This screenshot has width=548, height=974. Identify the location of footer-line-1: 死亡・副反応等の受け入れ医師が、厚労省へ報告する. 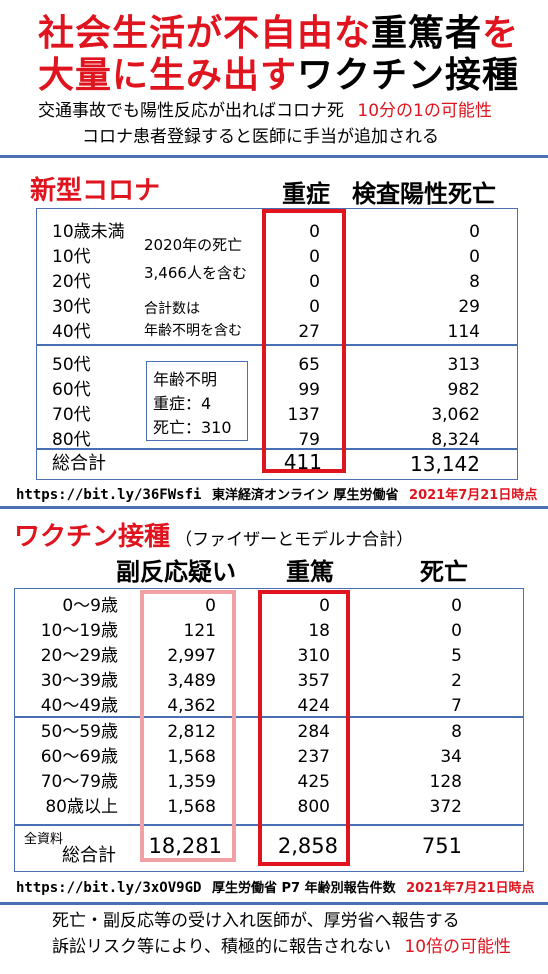
(256, 921).